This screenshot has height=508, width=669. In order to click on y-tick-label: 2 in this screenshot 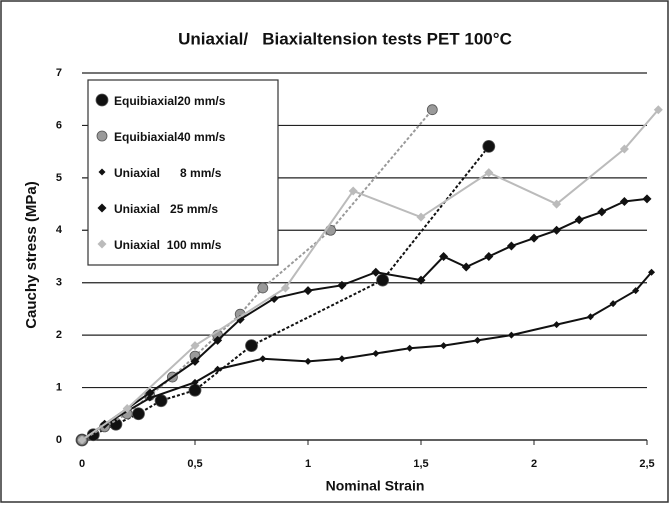, I will do `click(59, 335)`.